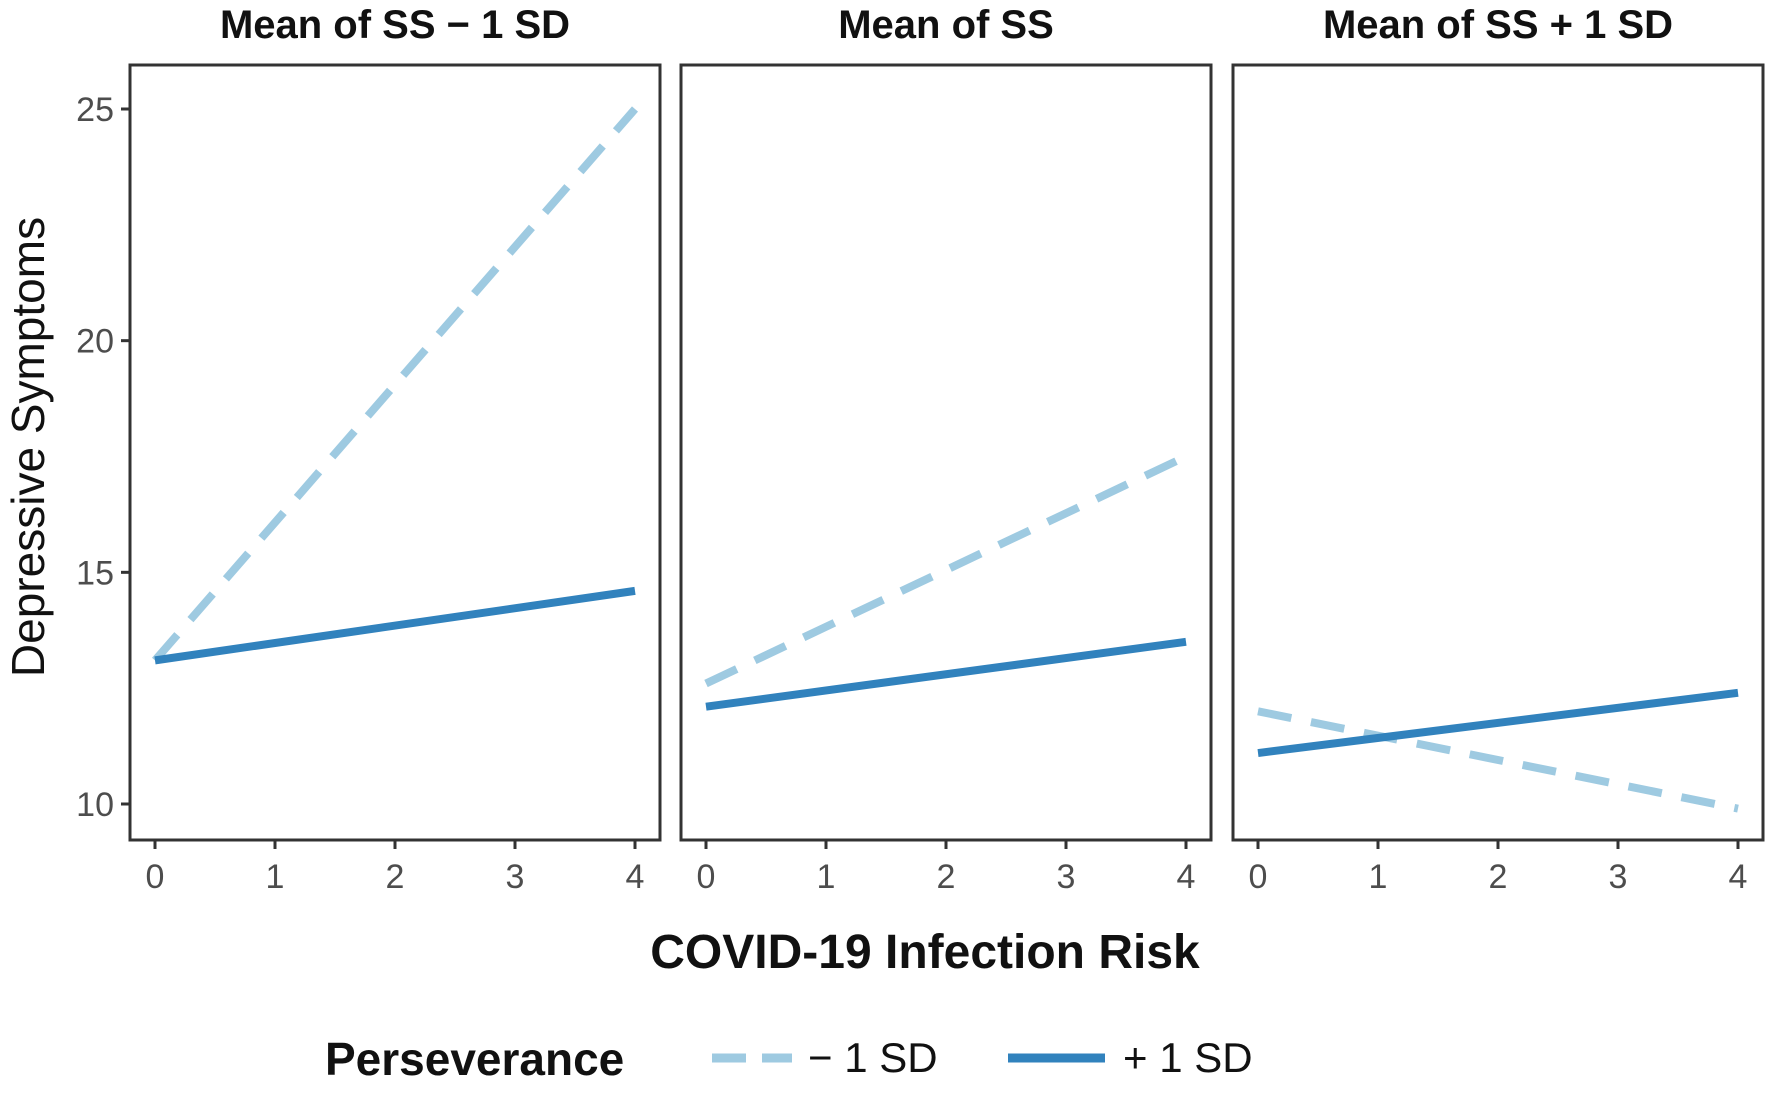 The image size is (1773, 1098). What do you see at coordinates (925, 952) in the screenshot?
I see `x-axis-title: COVID-19 Infection Risk` at bounding box center [925, 952].